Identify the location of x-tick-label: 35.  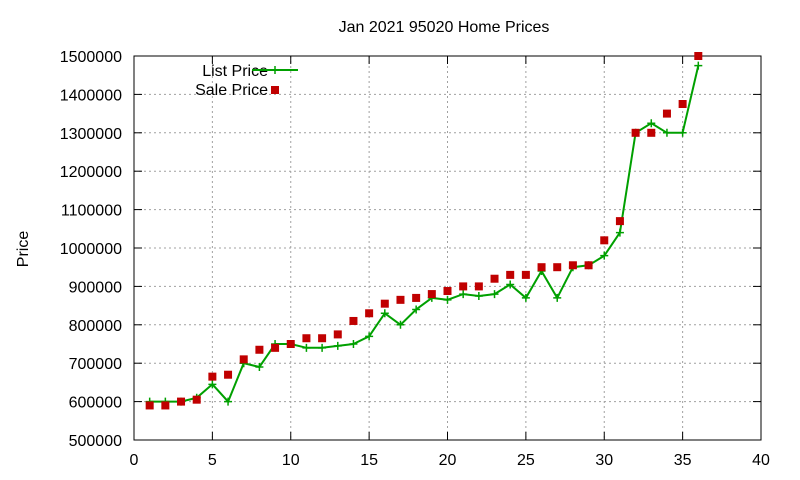
(683, 460).